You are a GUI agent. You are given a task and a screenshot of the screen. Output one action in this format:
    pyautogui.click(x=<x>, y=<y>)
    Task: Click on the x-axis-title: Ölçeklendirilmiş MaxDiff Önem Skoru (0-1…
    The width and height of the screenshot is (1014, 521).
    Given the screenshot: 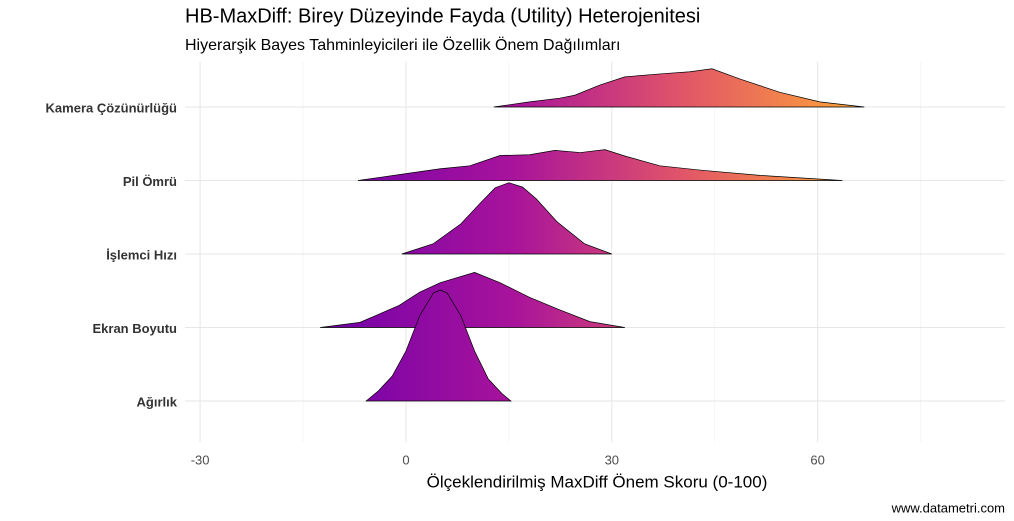 What is the action you would take?
    pyautogui.click(x=597, y=481)
    